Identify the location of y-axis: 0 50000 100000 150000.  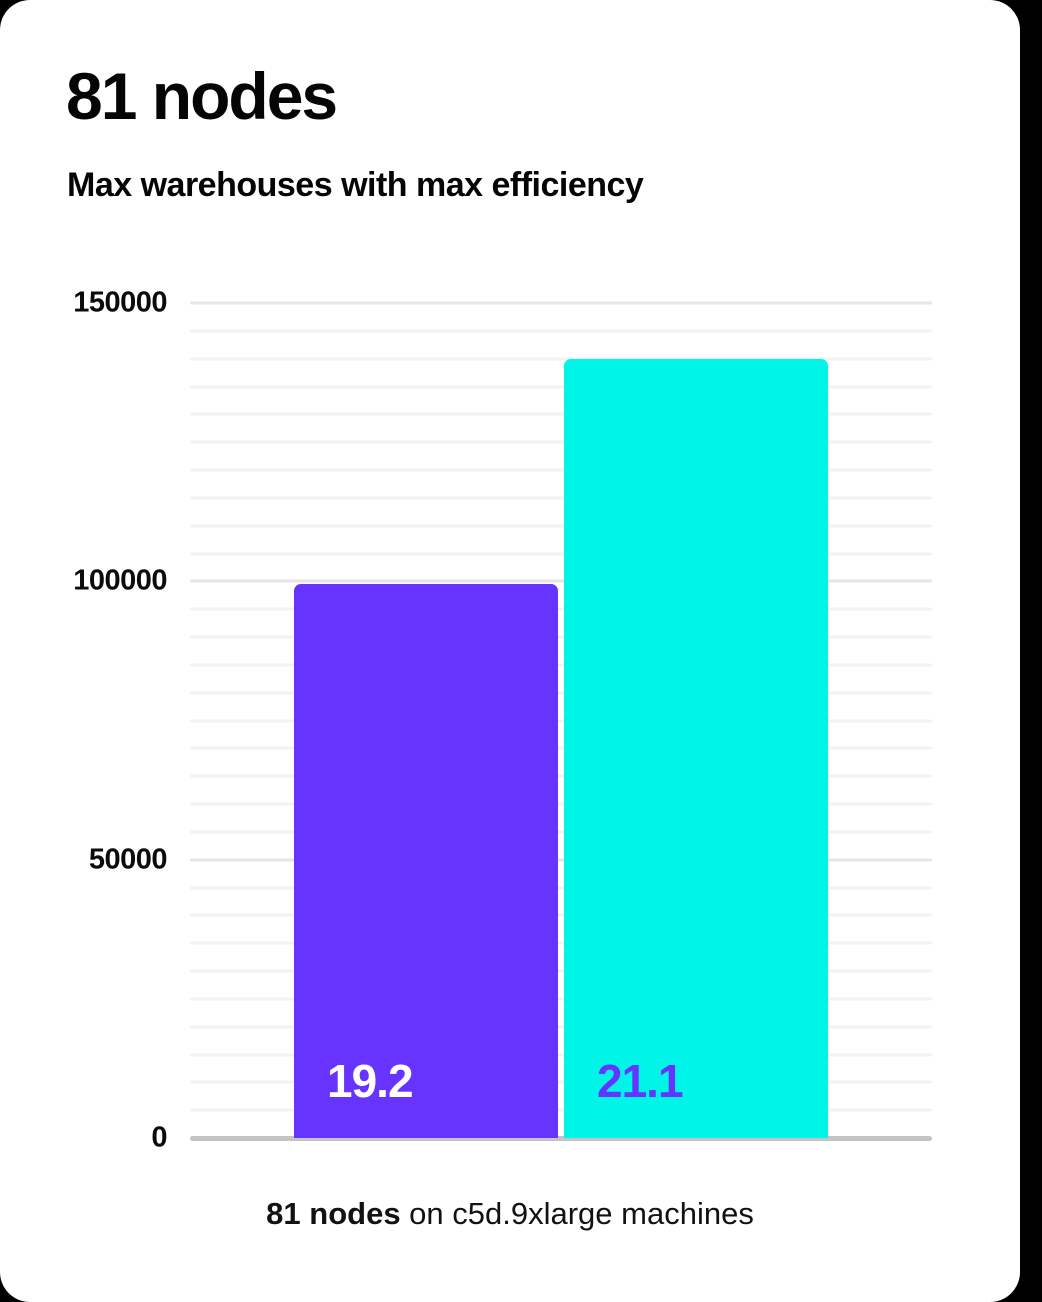
(84, 720).